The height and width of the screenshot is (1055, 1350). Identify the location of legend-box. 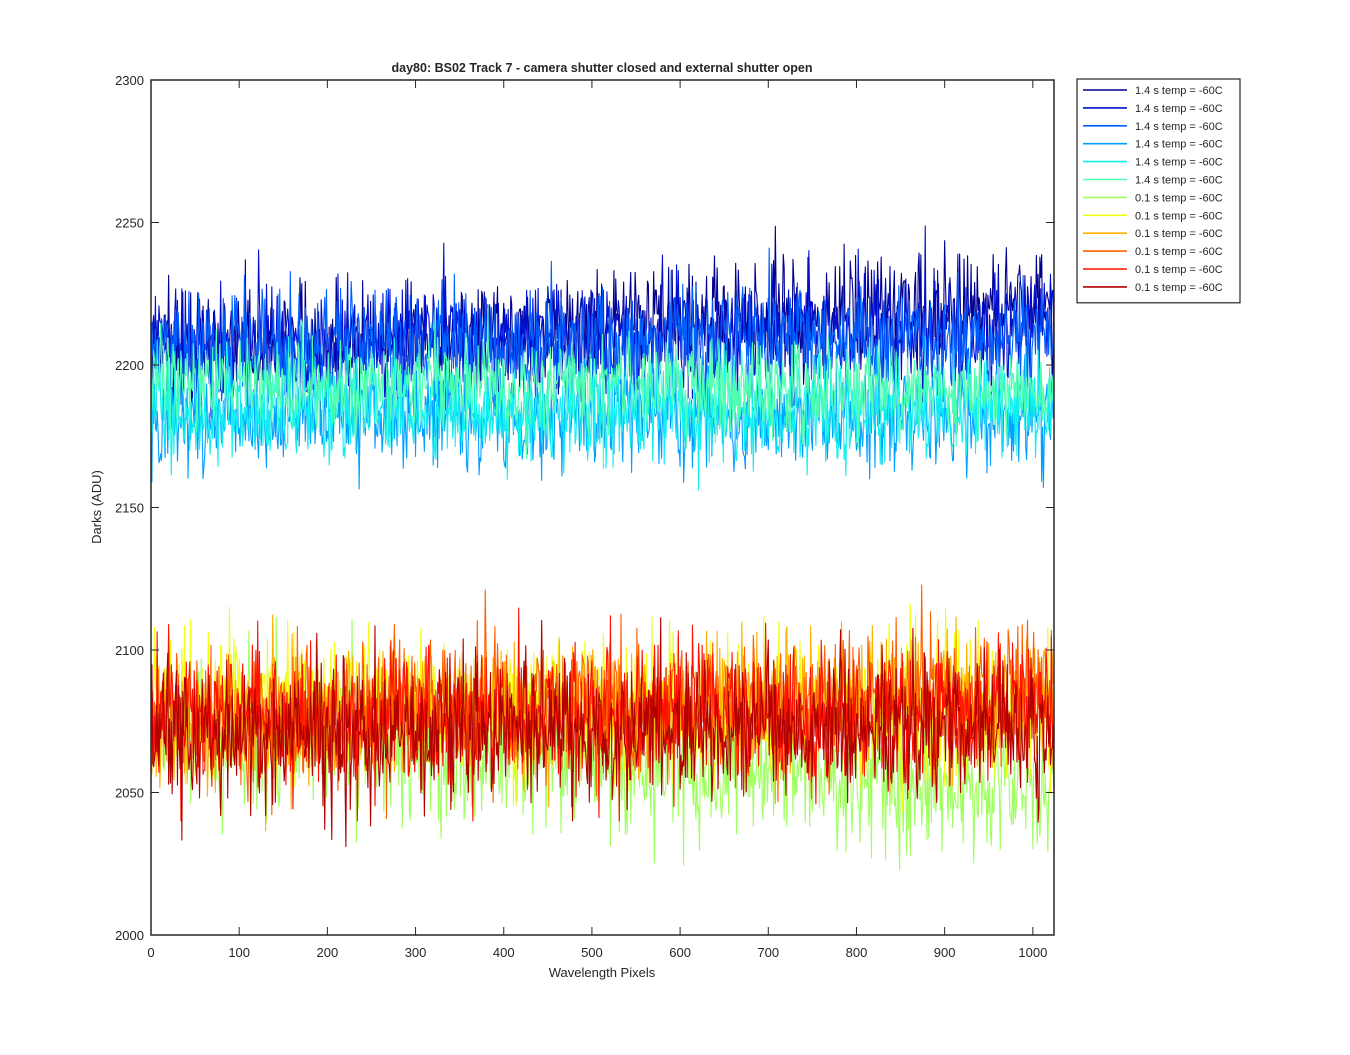
(1158, 191).